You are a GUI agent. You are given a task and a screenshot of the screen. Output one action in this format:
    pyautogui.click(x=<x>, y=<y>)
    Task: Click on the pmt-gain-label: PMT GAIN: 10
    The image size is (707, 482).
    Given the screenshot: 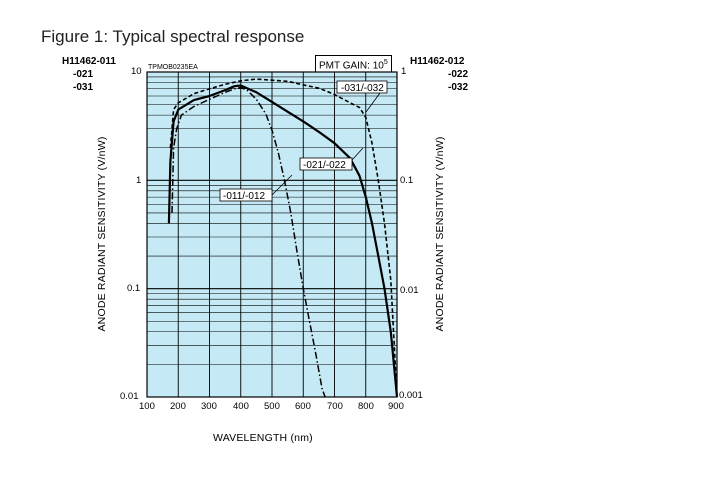 What is the action you would take?
    pyautogui.click(x=351, y=66)
    